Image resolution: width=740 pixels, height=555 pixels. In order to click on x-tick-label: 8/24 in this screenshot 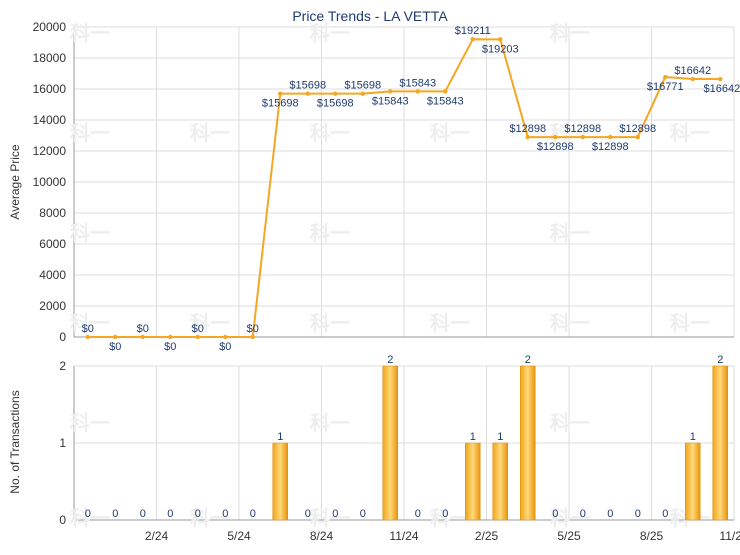, I will do `click(322, 536)`.